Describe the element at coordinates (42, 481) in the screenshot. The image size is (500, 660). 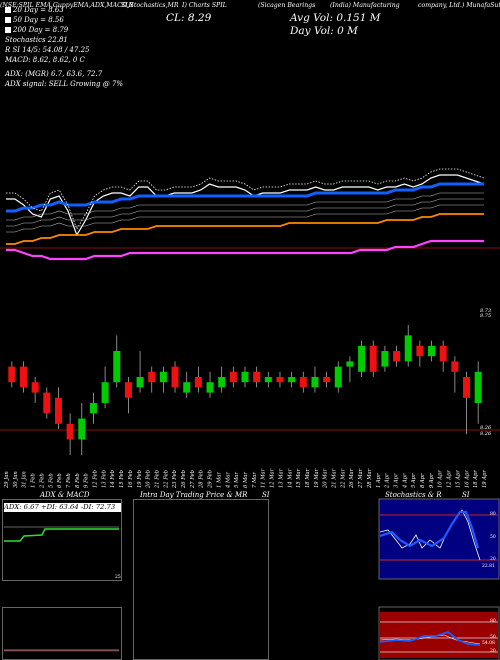
I see `date-label: 2 Feb` at that location.